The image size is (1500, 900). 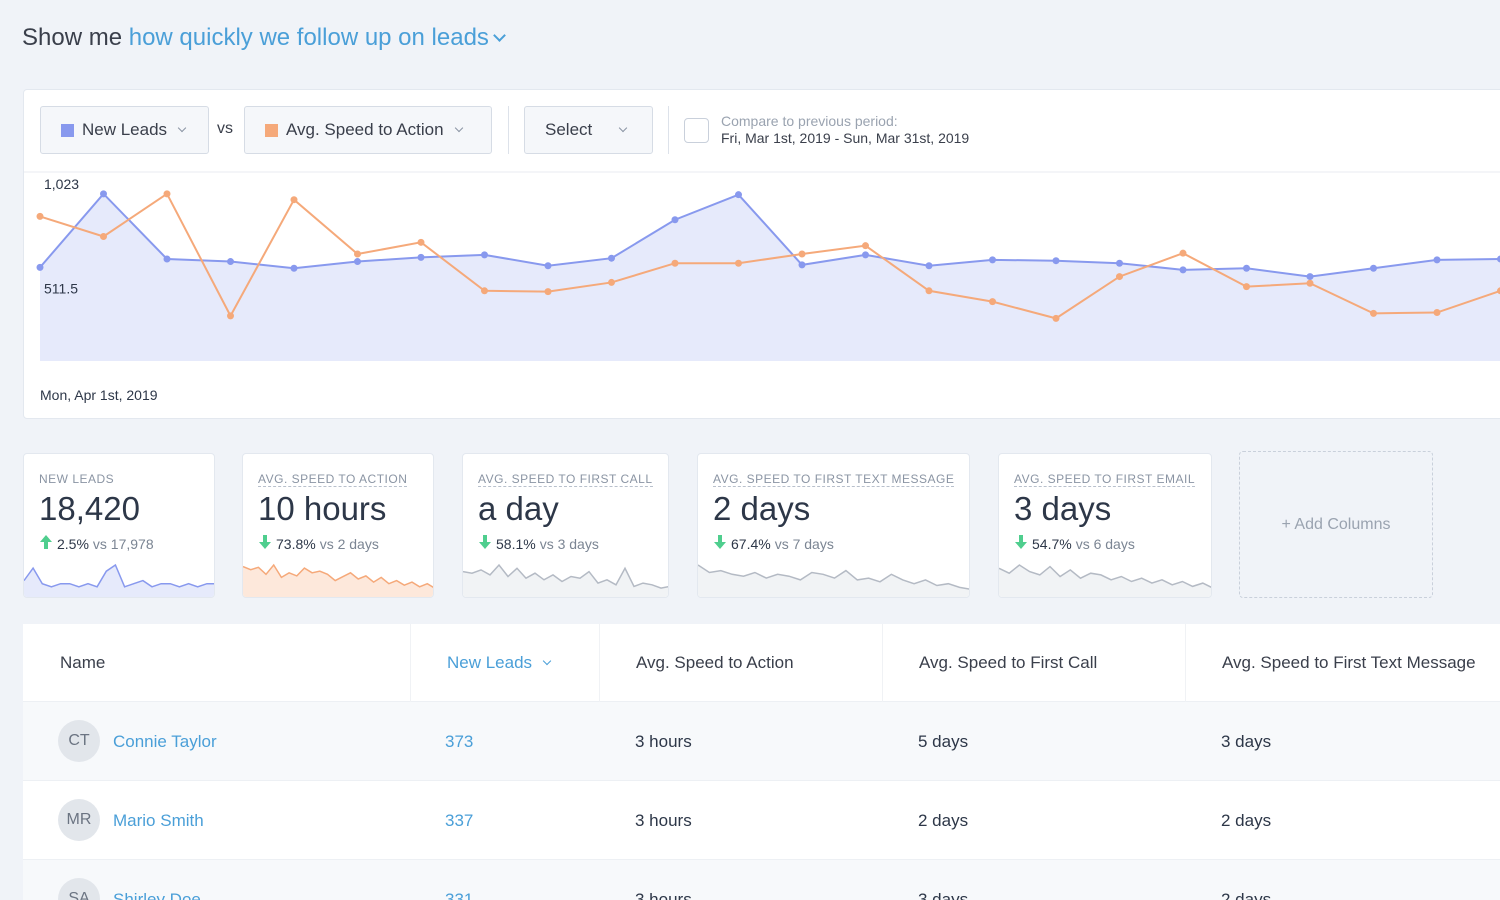 What do you see at coordinates (158, 820) in the screenshot?
I see `lead-owner-link: Mario Smith` at bounding box center [158, 820].